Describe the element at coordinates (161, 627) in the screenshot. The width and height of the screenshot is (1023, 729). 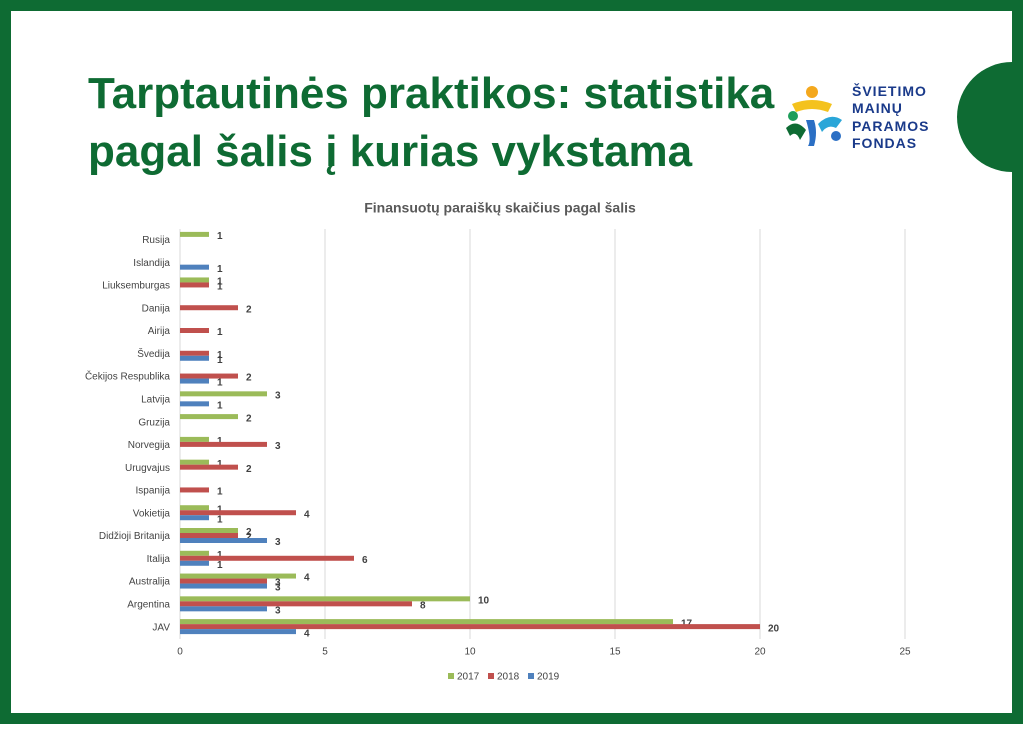
I see `y-tick-label: JAV` at that location.